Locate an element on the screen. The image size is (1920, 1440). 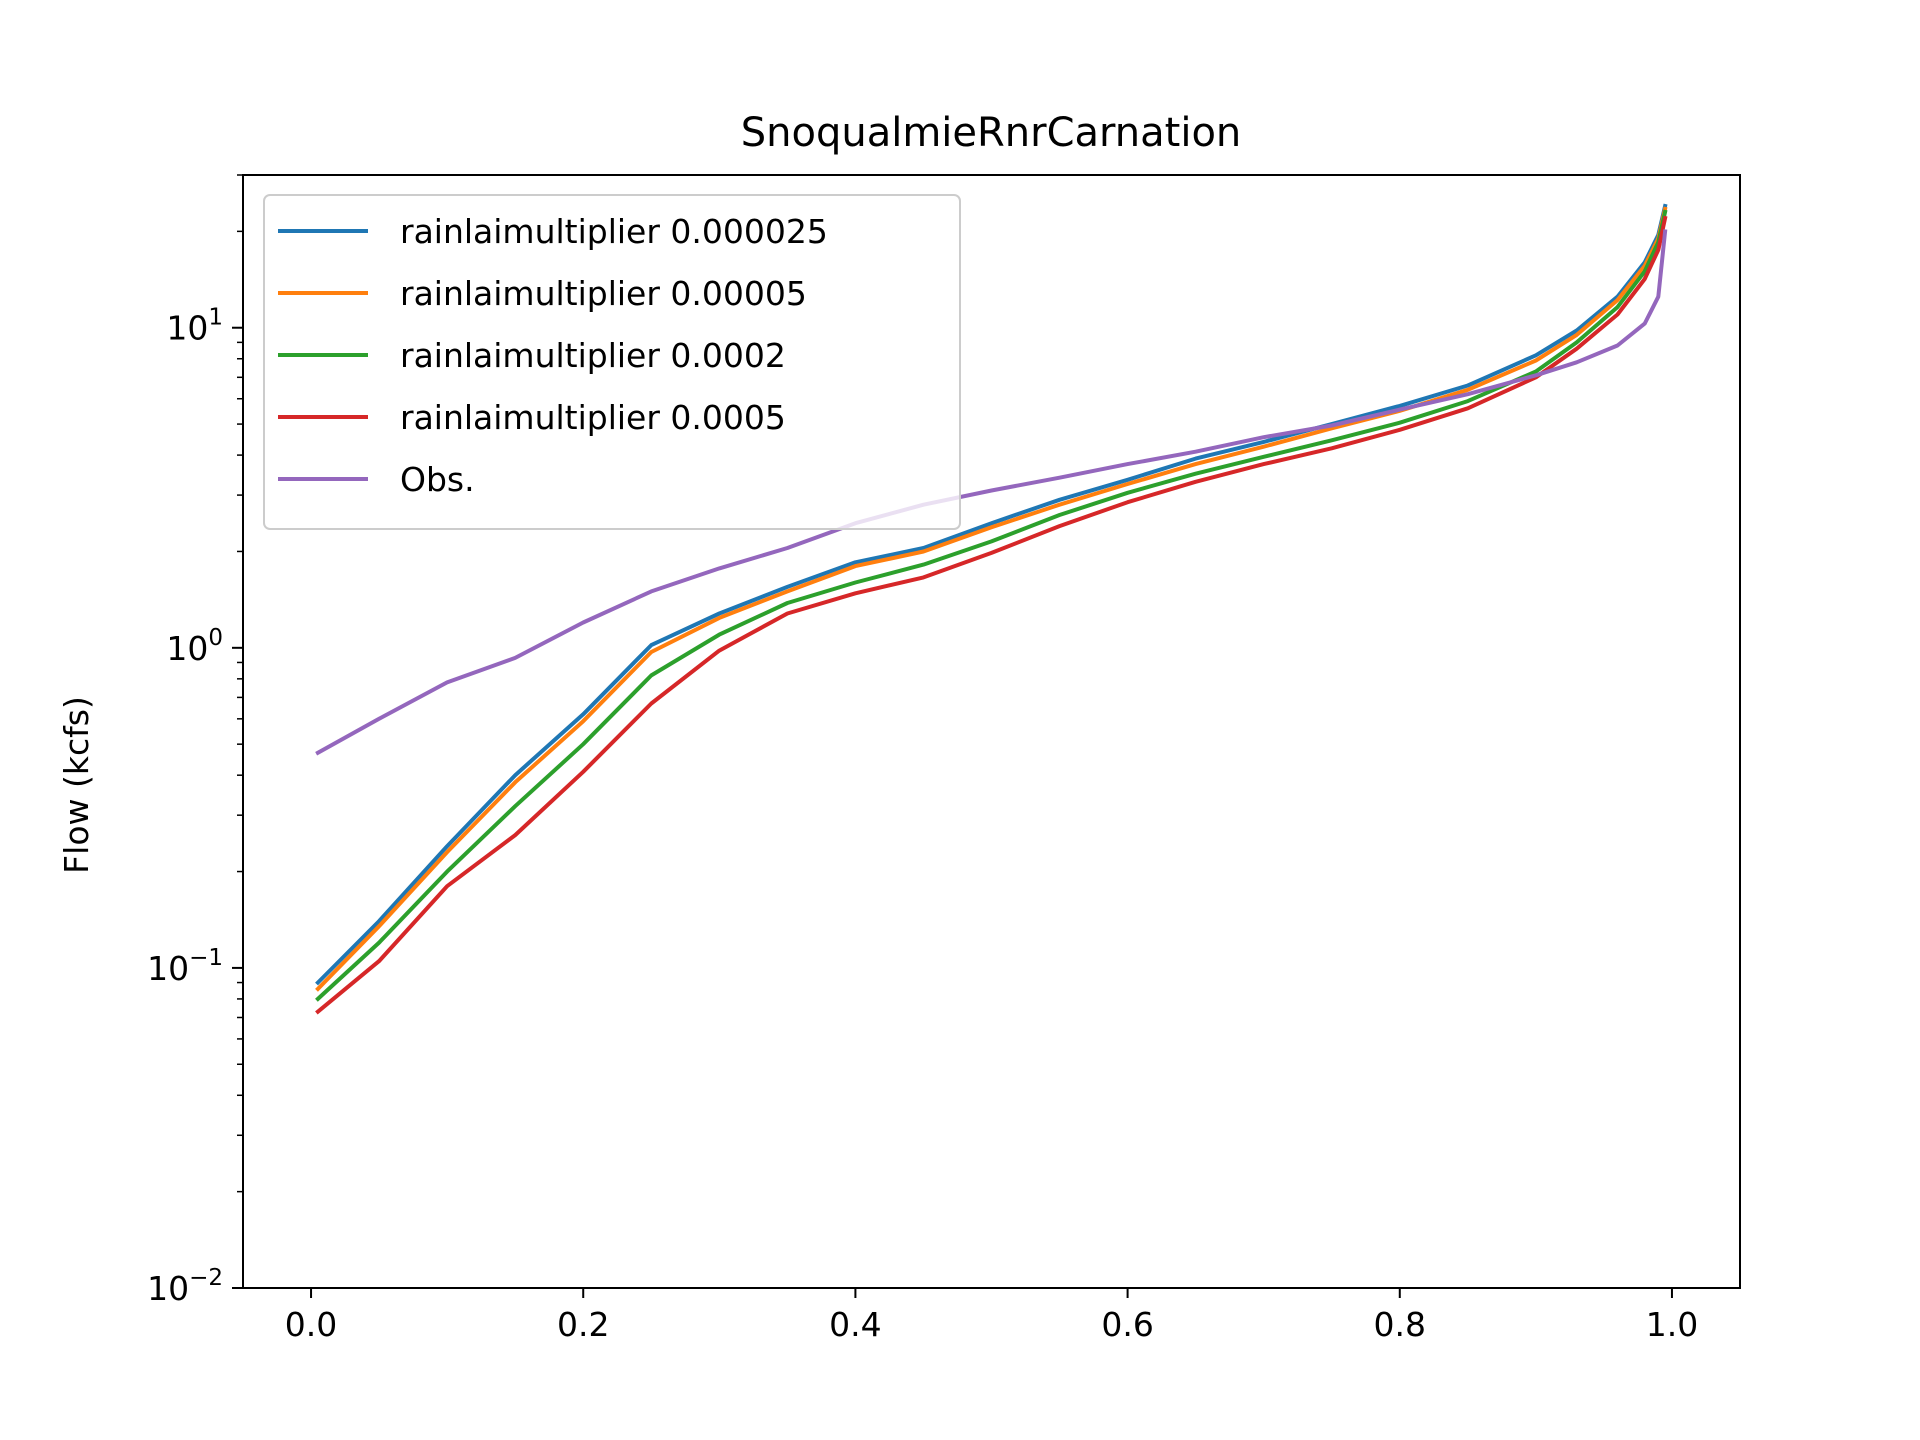
x-axis: 0.0 0.2 0.4 0.6 0.8 1.0 is located at coordinates (991, 1316).